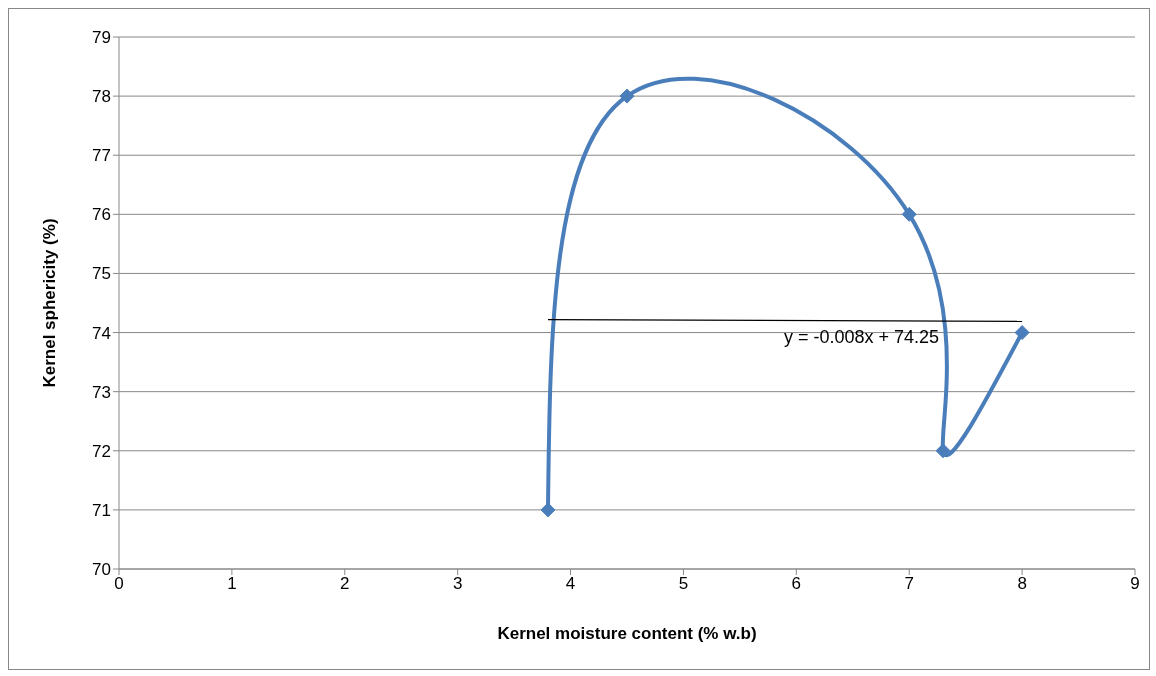 The width and height of the screenshot is (1156, 676). I want to click on x-tick-label: 7, so click(909, 584).